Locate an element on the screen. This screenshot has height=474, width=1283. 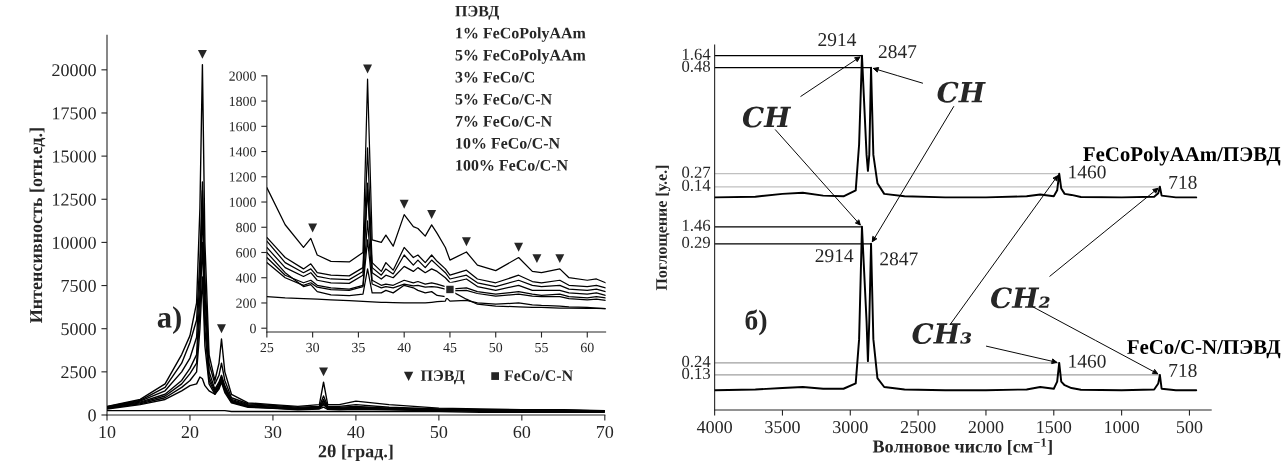
text: 0.24 is located at coordinates (696, 361).